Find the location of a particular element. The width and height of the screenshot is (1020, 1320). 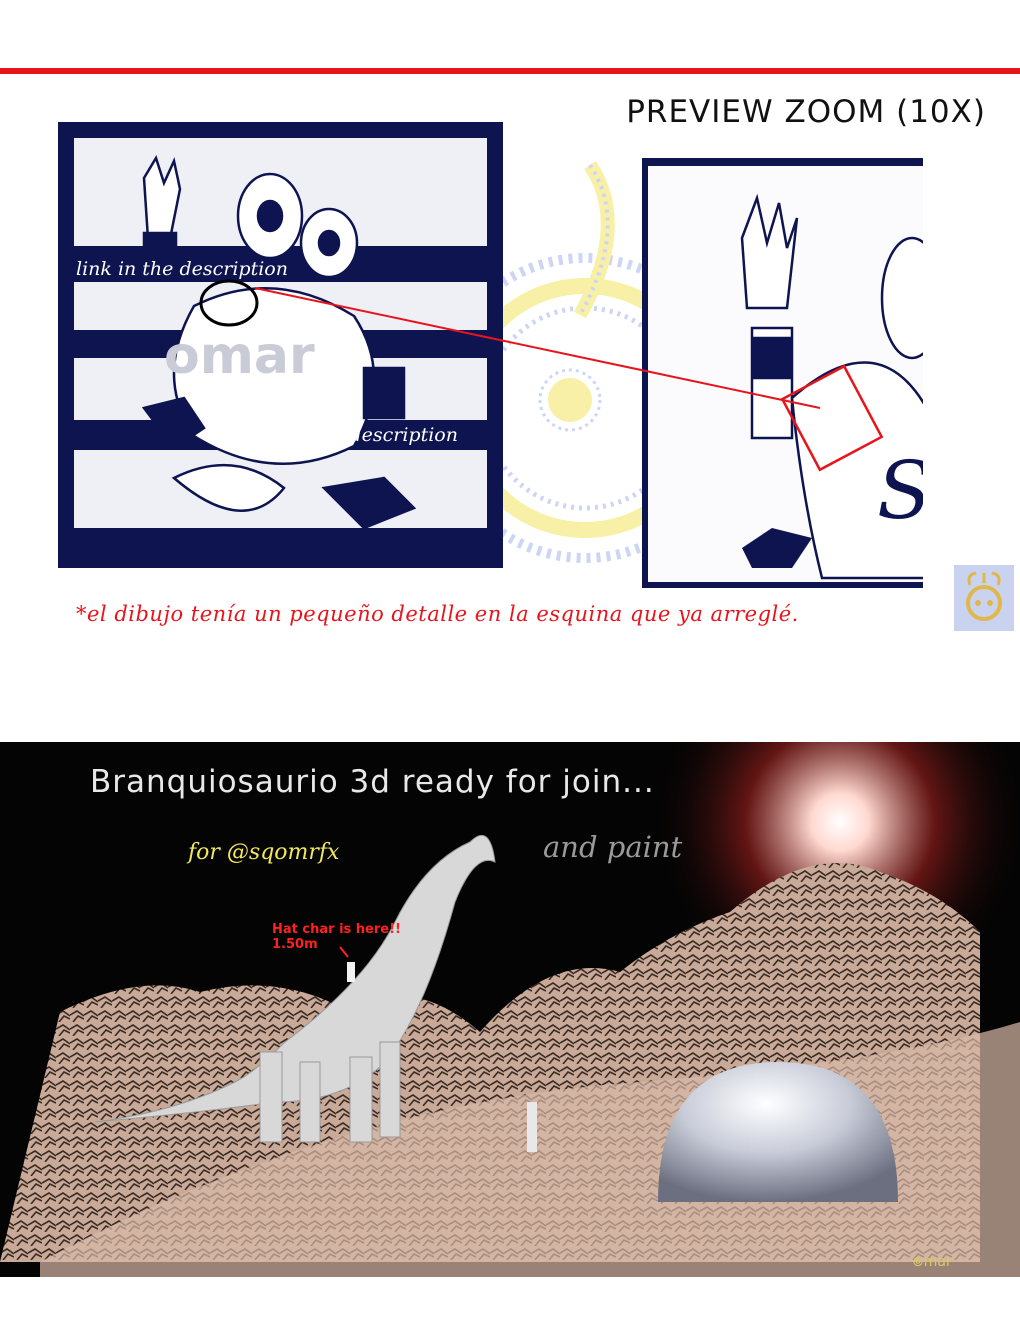

omar-logo-icon is located at coordinates (984, 596).